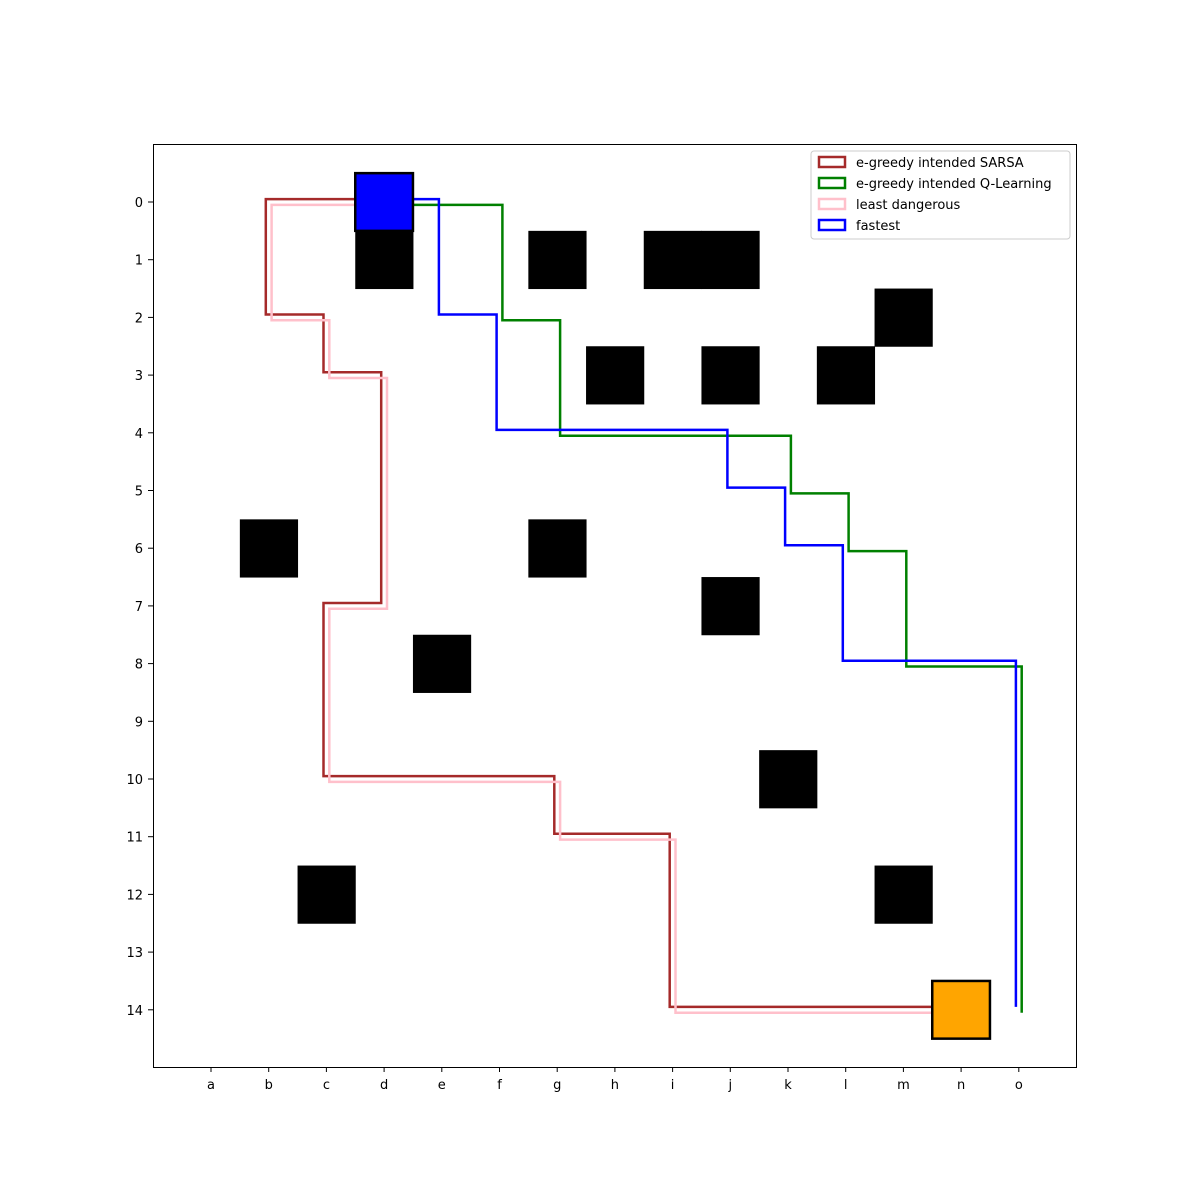  Describe the element at coordinates (846, 1085) in the screenshot. I see `x-tick-label: l` at that location.